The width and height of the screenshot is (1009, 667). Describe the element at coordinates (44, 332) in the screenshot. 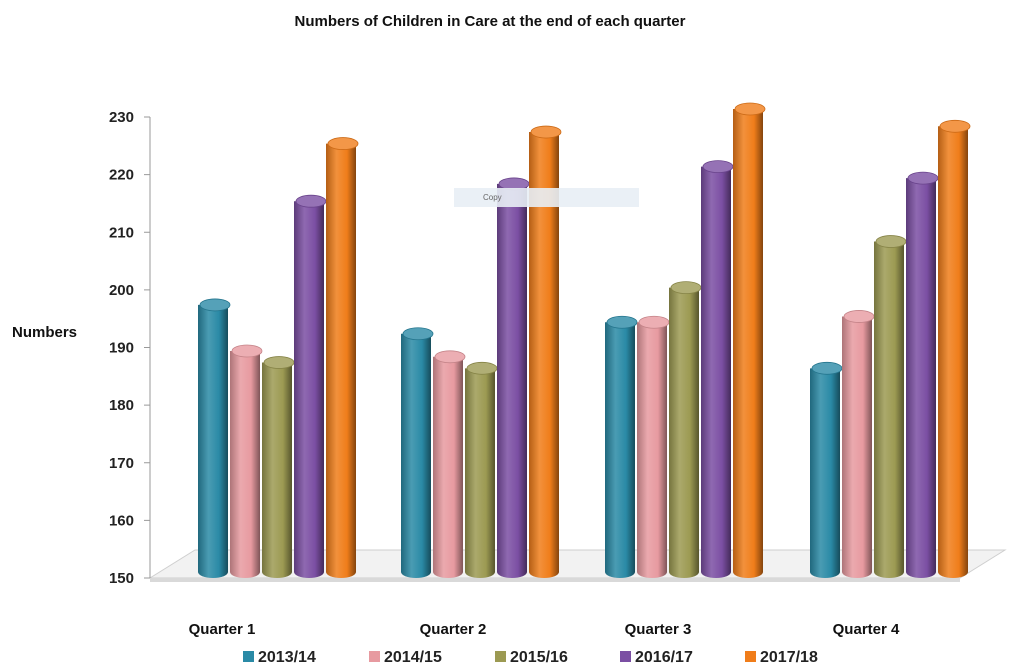

I see `y-axis-label: Numbers` at that location.